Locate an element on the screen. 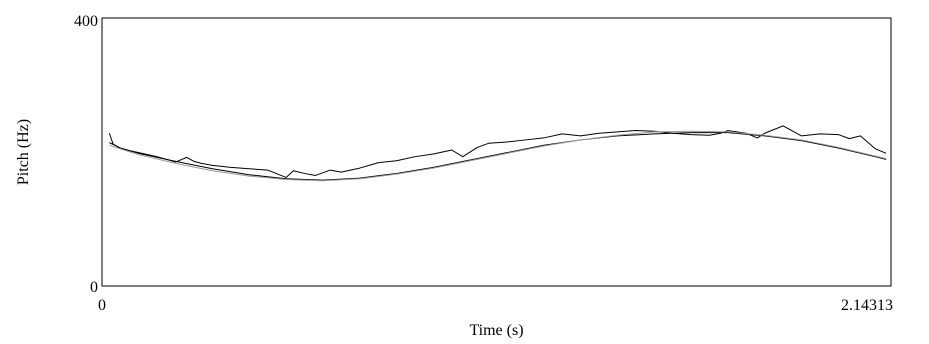 This screenshot has width=929, height=344. x-axis-title: Time (s) is located at coordinates (496, 330).